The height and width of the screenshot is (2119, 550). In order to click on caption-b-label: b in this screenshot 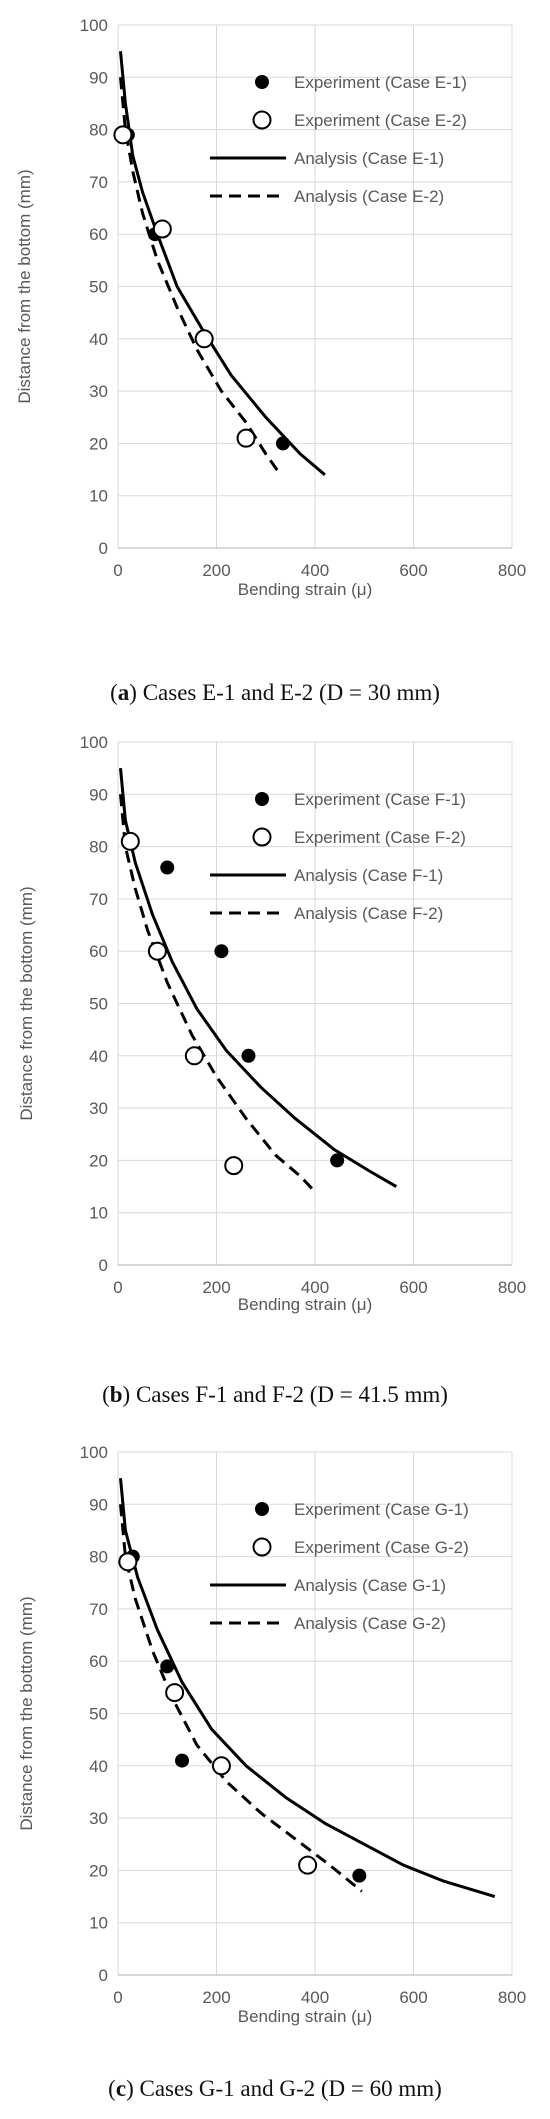, I will do `click(116, 1394)`.